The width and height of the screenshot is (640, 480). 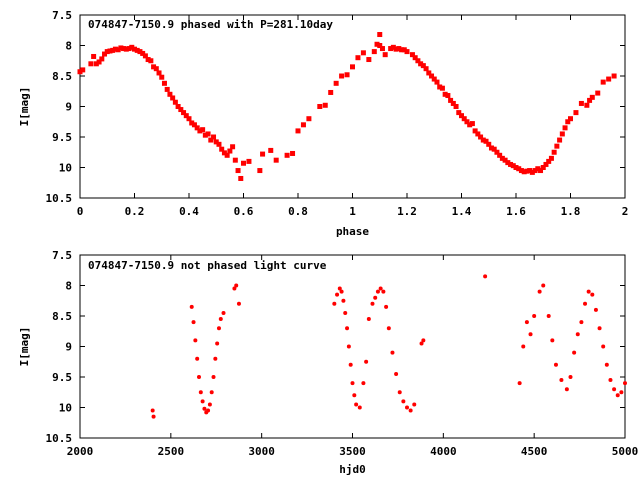 What do you see at coordinates (534, 451) in the screenshot?
I see `panel2-xtick-label: 4500` at bounding box center [534, 451].